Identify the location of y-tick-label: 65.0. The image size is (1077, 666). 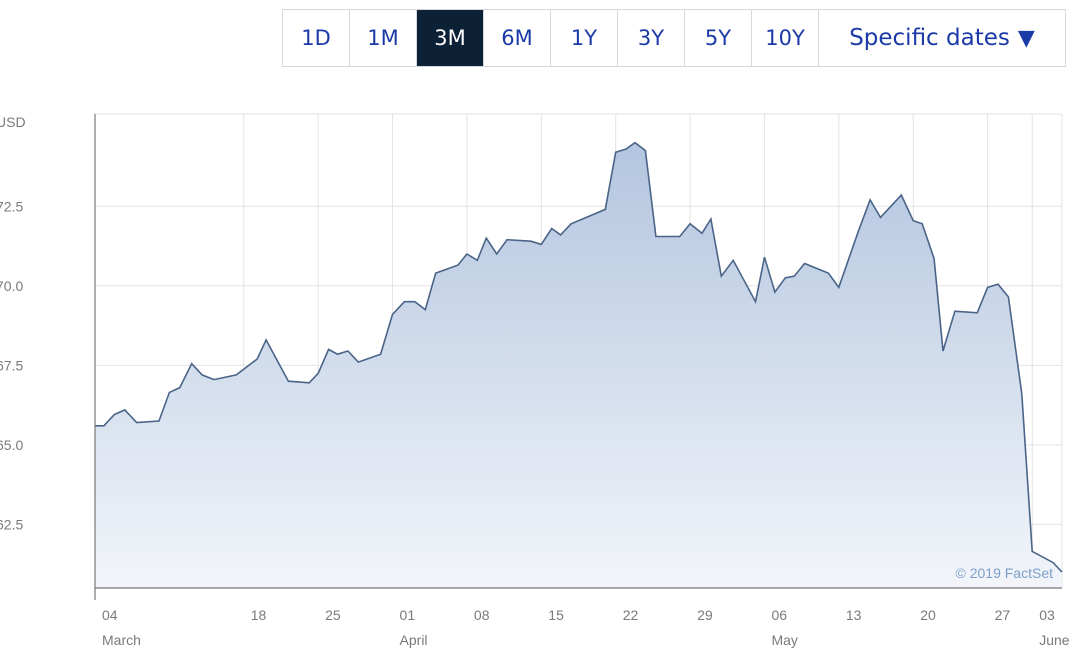
(11, 445).